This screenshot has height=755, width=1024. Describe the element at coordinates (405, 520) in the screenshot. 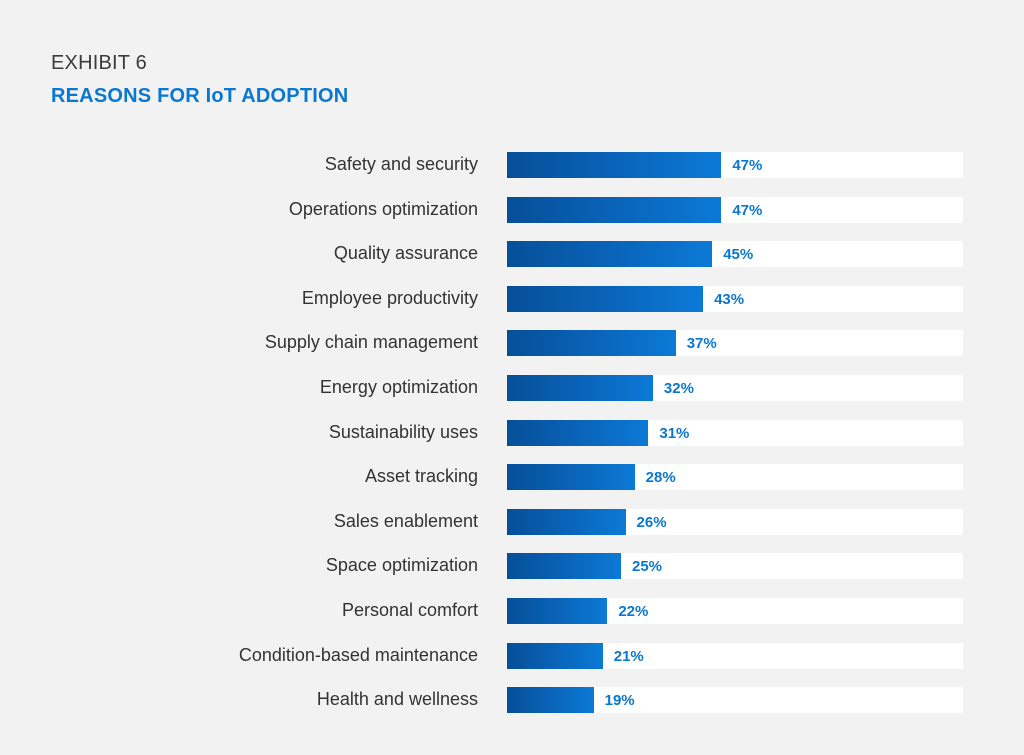

I see `category-label: Sales enablement` at that location.